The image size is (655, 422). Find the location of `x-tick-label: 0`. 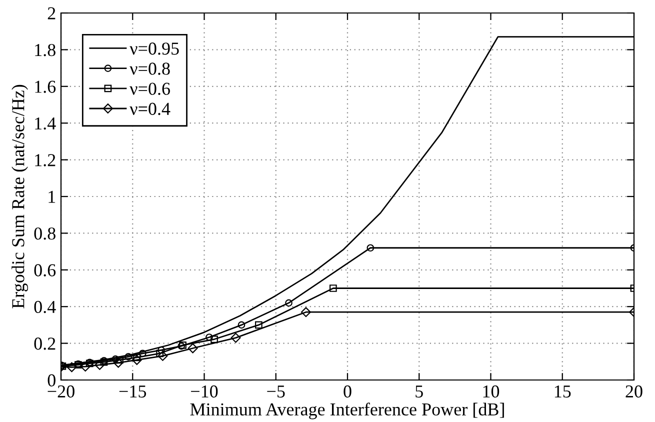

x-tick-label: 0 is located at coordinates (348, 391).